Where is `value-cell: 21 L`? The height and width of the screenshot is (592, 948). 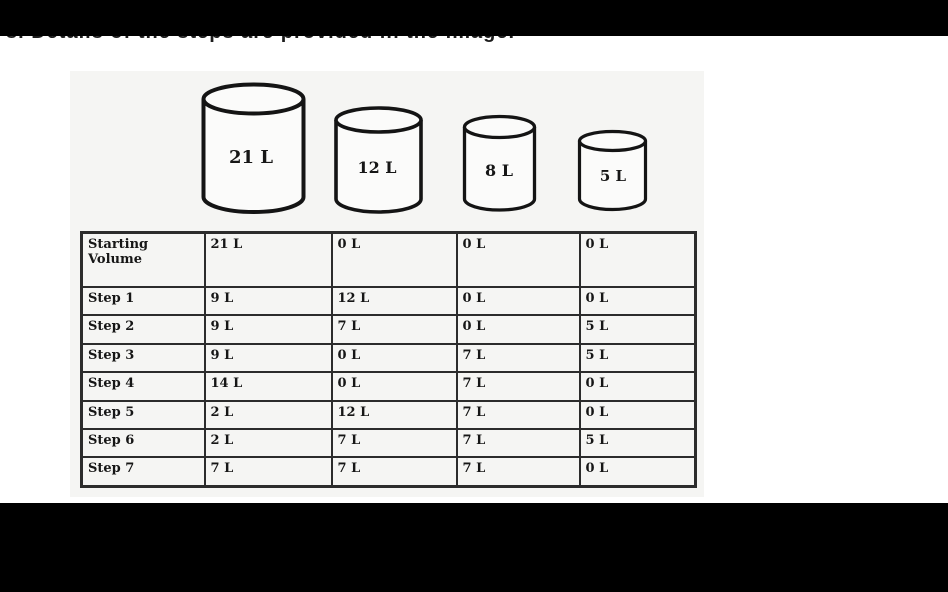
value-cell: 21 L is located at coordinates (268, 259).